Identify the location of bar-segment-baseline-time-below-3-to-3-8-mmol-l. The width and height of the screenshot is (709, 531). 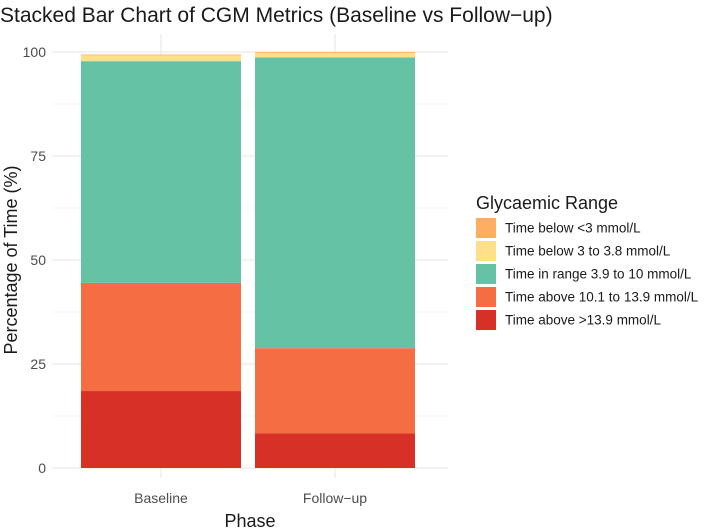
(161, 58).